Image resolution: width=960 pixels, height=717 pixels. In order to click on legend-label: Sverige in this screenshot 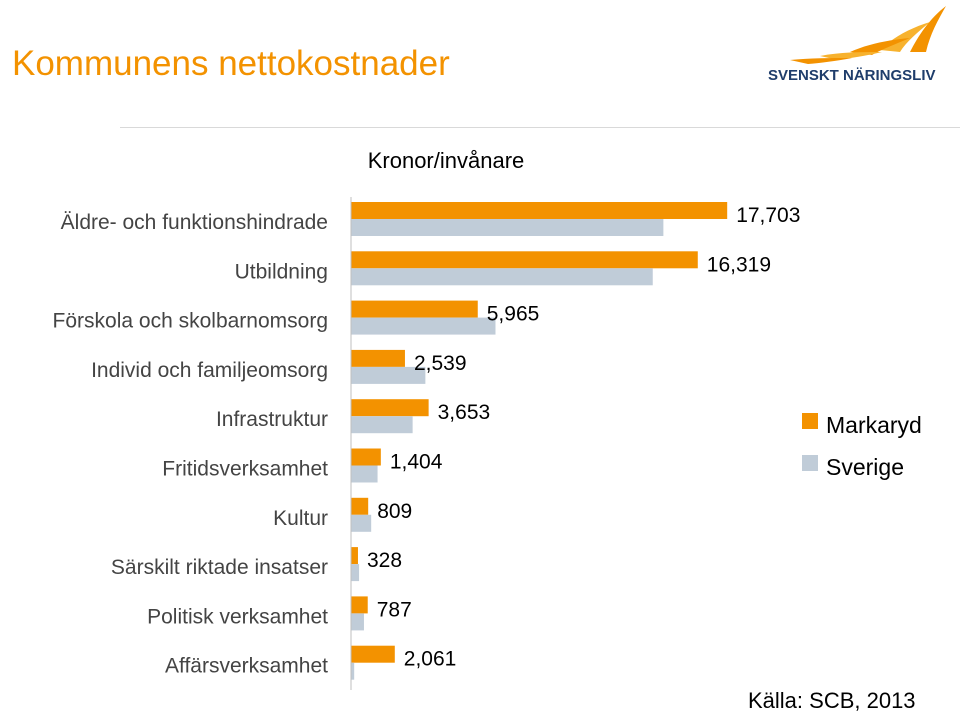, I will do `click(865, 467)`.